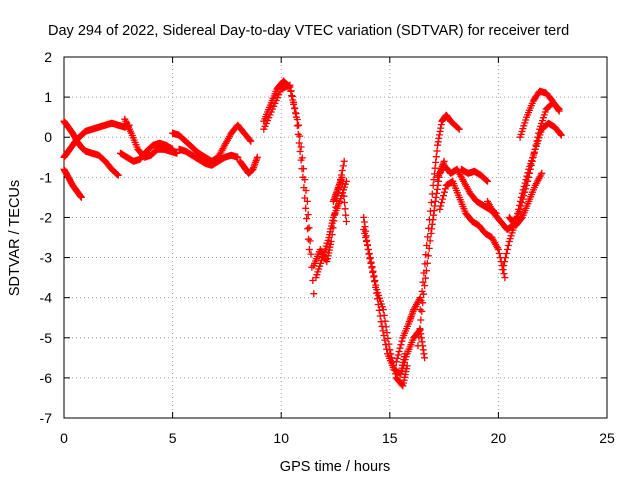 The image size is (640, 480). I want to click on y-tick-label: 1, so click(48, 97).